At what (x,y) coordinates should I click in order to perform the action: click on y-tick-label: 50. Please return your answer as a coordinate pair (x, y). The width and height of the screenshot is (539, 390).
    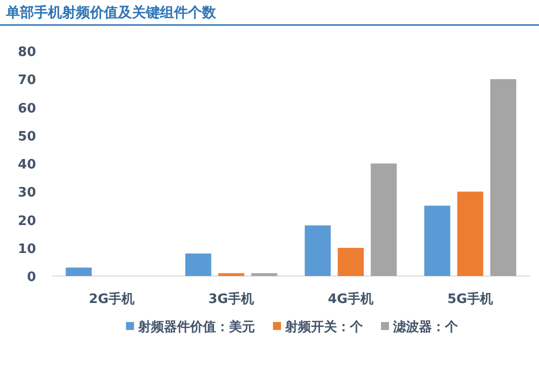
    Looking at the image, I should click on (27, 136).